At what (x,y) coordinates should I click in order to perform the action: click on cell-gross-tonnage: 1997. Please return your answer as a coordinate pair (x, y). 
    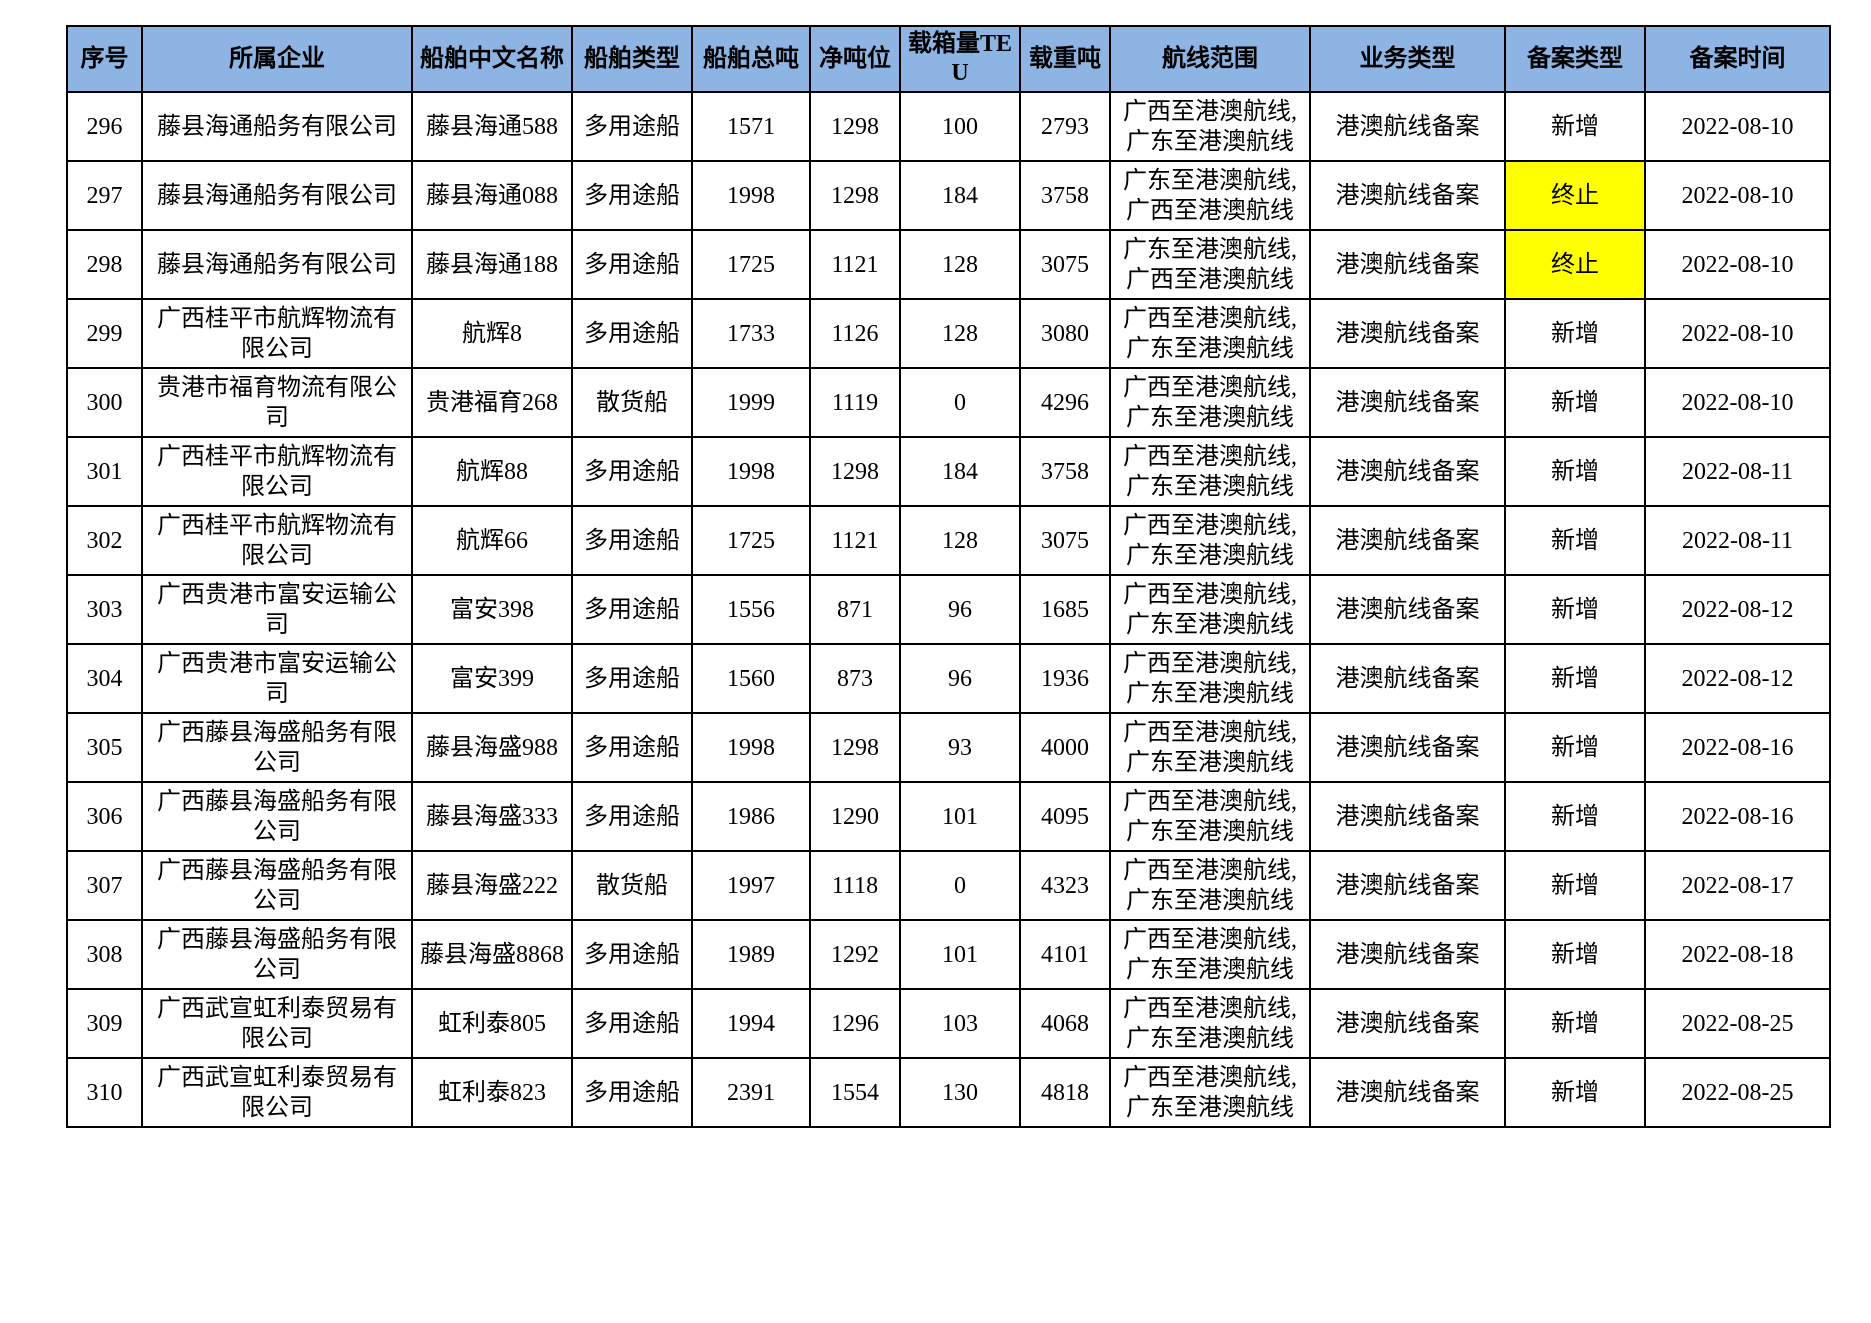
    Looking at the image, I should click on (751, 885).